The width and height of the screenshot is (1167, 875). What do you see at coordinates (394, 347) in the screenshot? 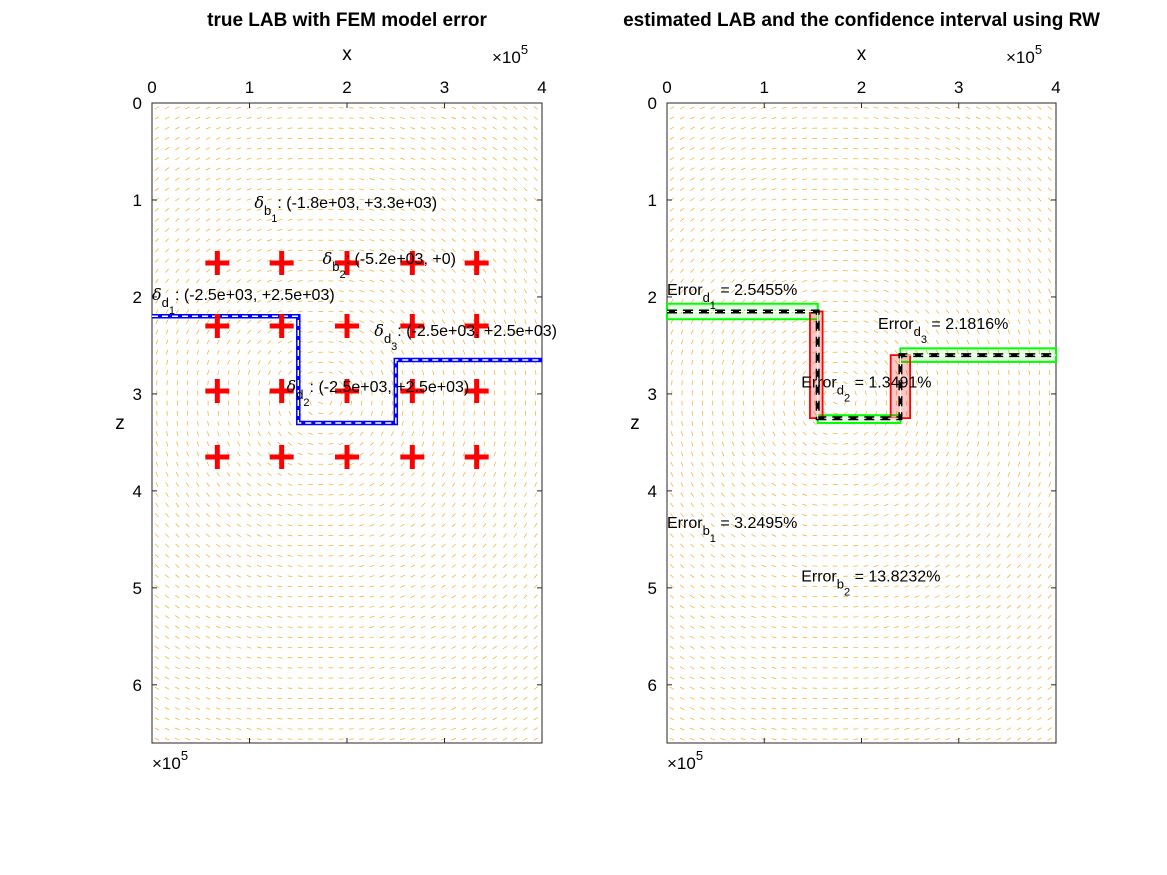
I see `annotation-subsub: 3` at bounding box center [394, 347].